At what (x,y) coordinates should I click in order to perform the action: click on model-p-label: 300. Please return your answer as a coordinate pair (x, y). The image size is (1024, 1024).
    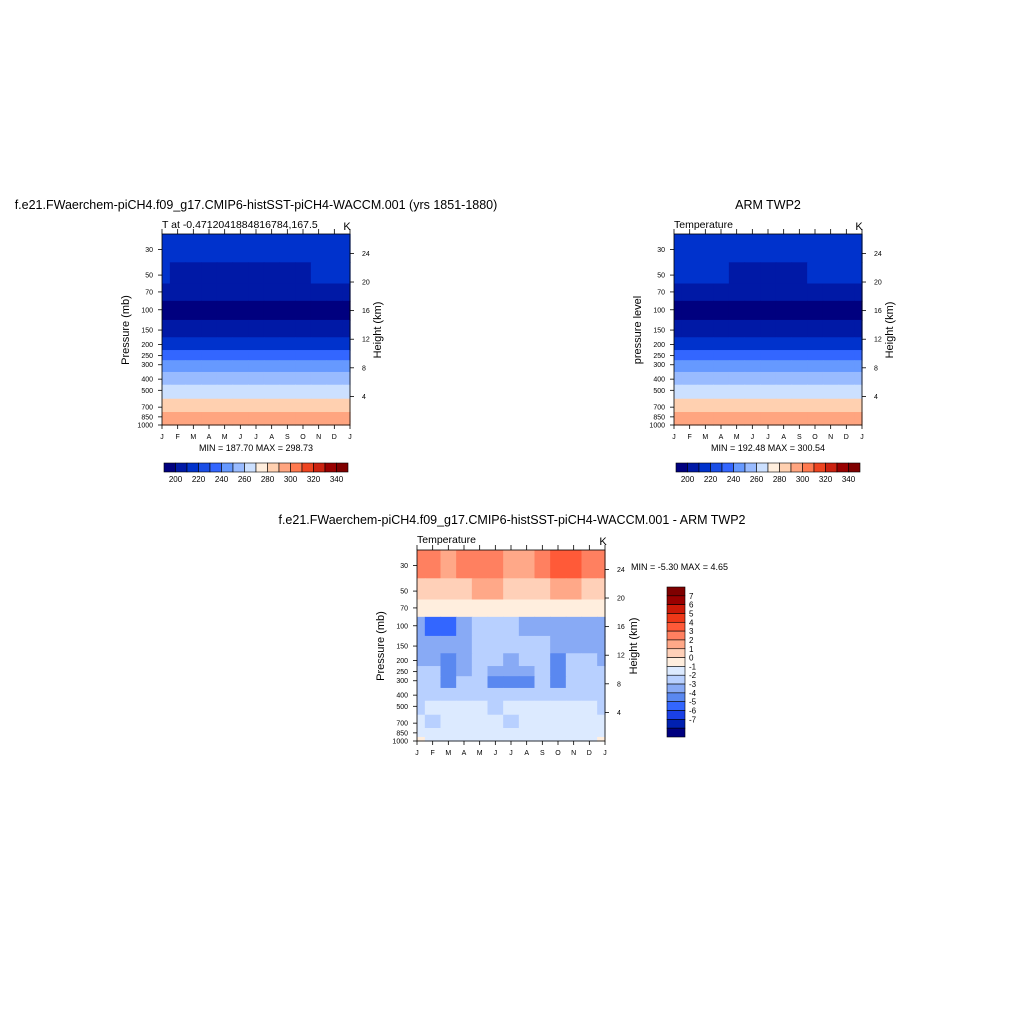
    Looking at the image, I should click on (147, 365).